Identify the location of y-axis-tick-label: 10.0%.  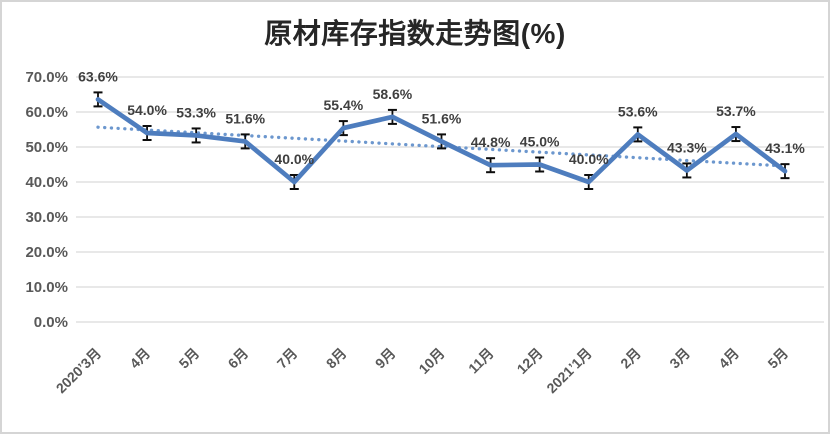
(46, 287).